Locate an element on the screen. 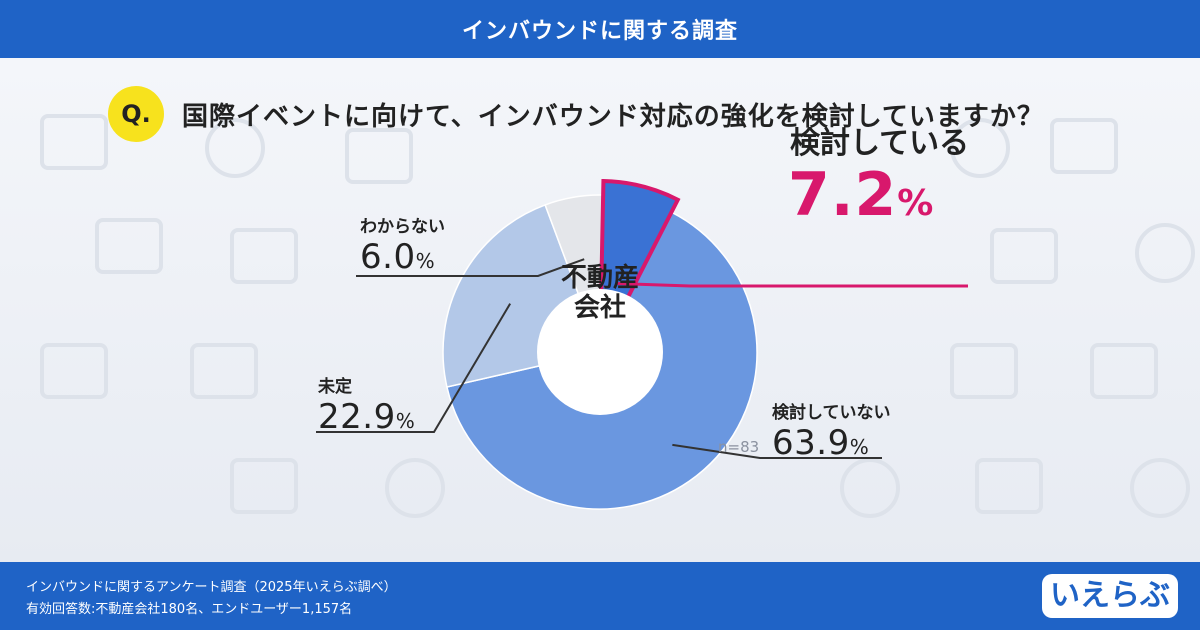 The image size is (1200, 630). ielove-logo: いえらぶ is located at coordinates (1110, 596).